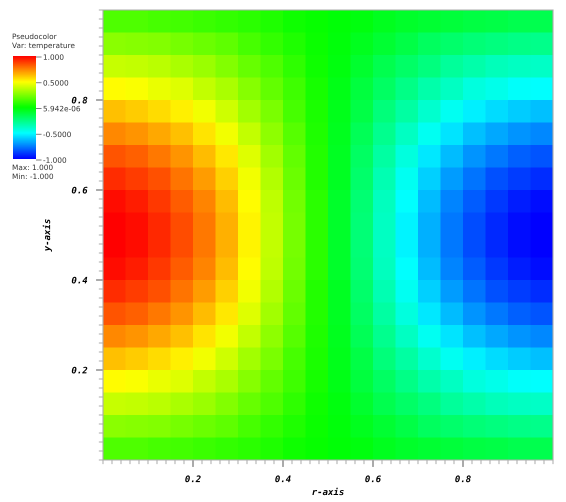 This screenshot has width=566, height=502. What do you see at coordinates (80, 100) in the screenshot?
I see `y-tick-label: 0.8` at bounding box center [80, 100].